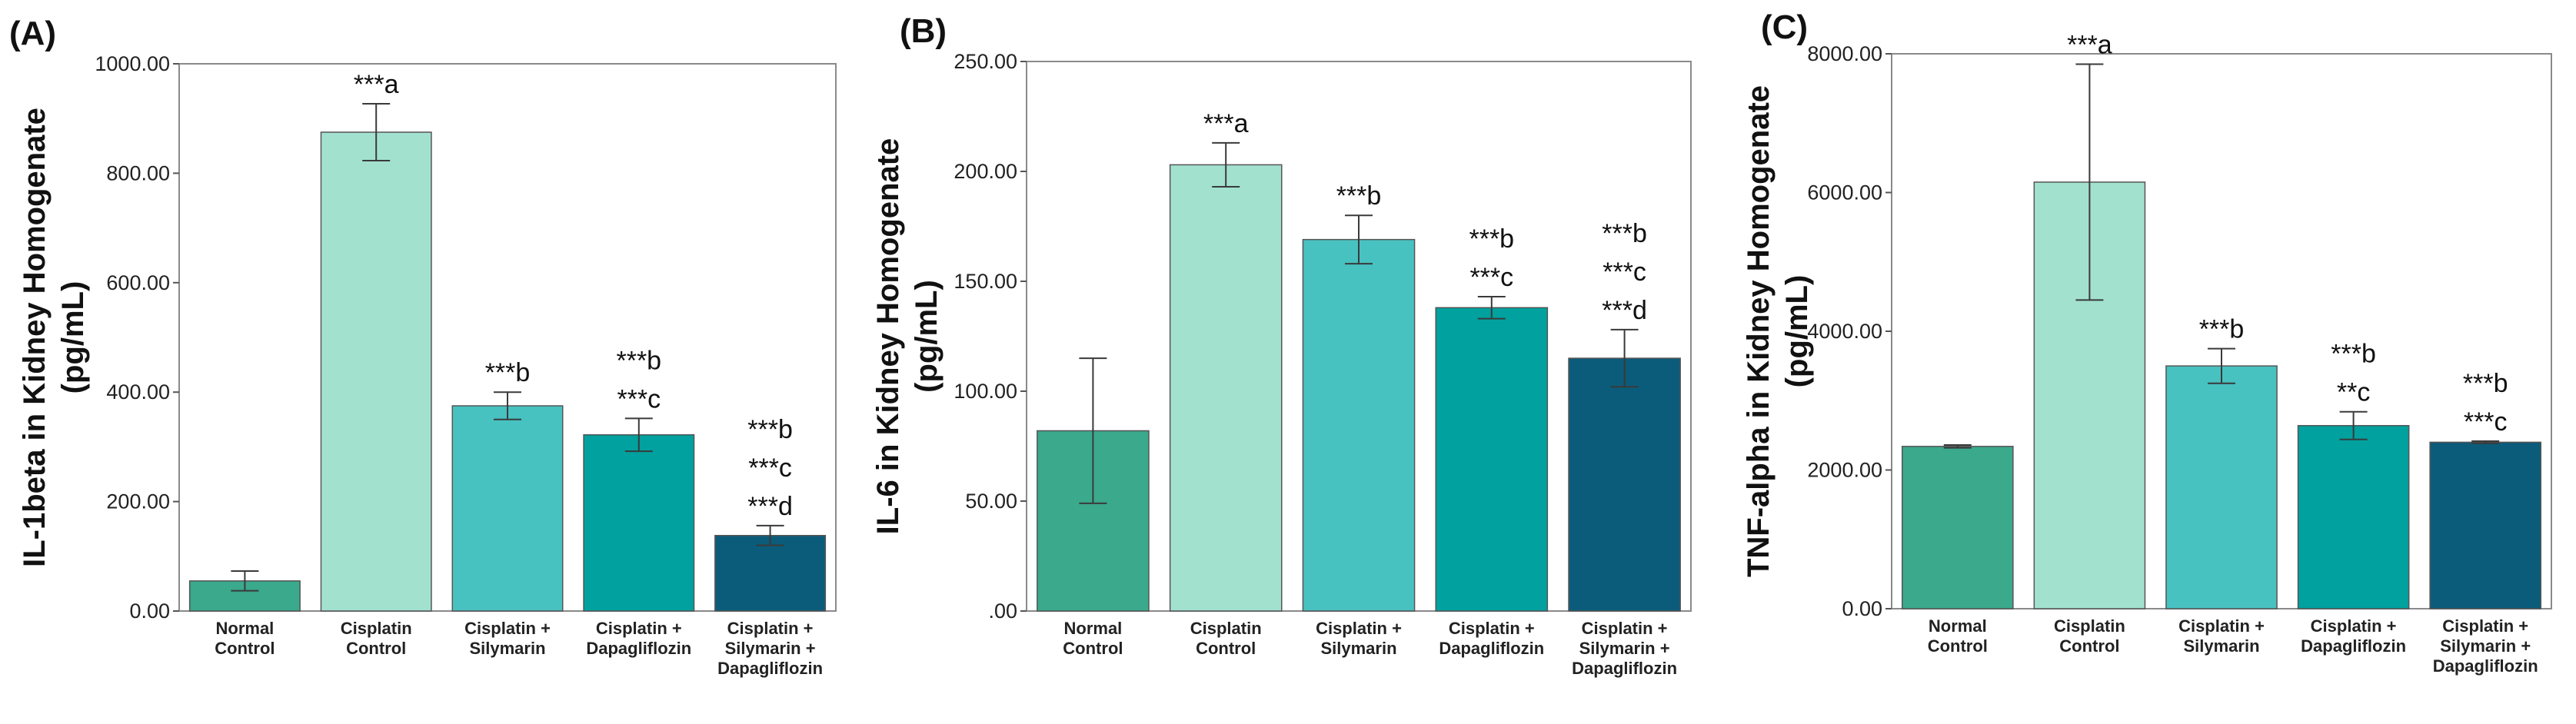 The image size is (2576, 724). I want to click on y-tick-label: 100.00, so click(985, 392).